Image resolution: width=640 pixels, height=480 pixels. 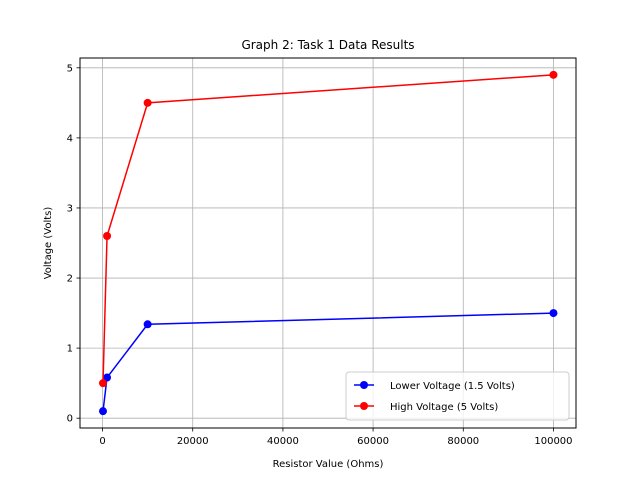 What do you see at coordinates (463, 441) in the screenshot?
I see `x-tick-label: 80000` at bounding box center [463, 441].